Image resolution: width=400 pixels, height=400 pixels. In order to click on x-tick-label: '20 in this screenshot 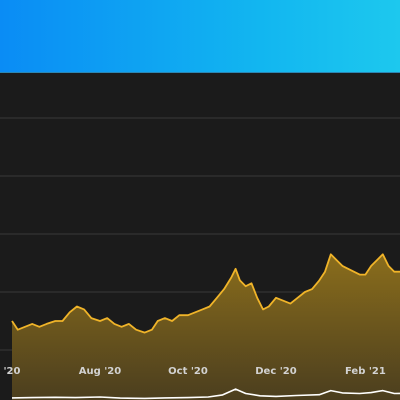, I will do `click(12, 371)`.